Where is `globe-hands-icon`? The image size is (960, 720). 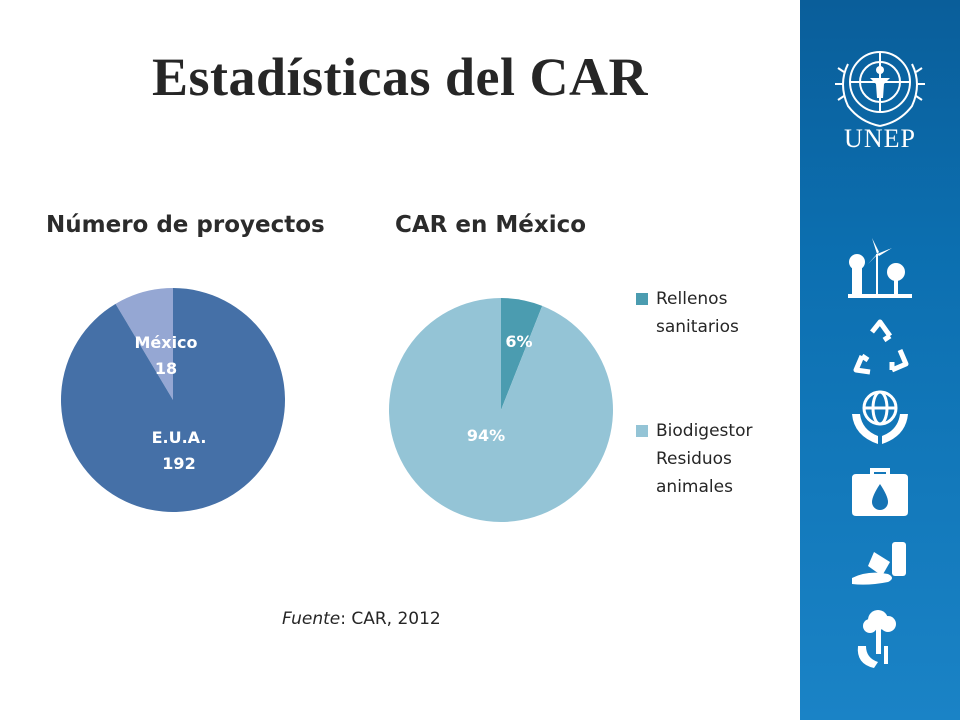 globe-hands-icon is located at coordinates (880, 417).